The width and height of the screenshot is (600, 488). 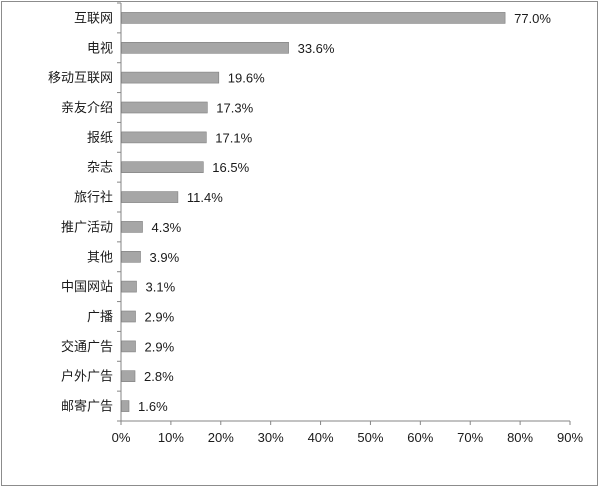 I want to click on value-label: 16.5%, so click(x=230, y=167).